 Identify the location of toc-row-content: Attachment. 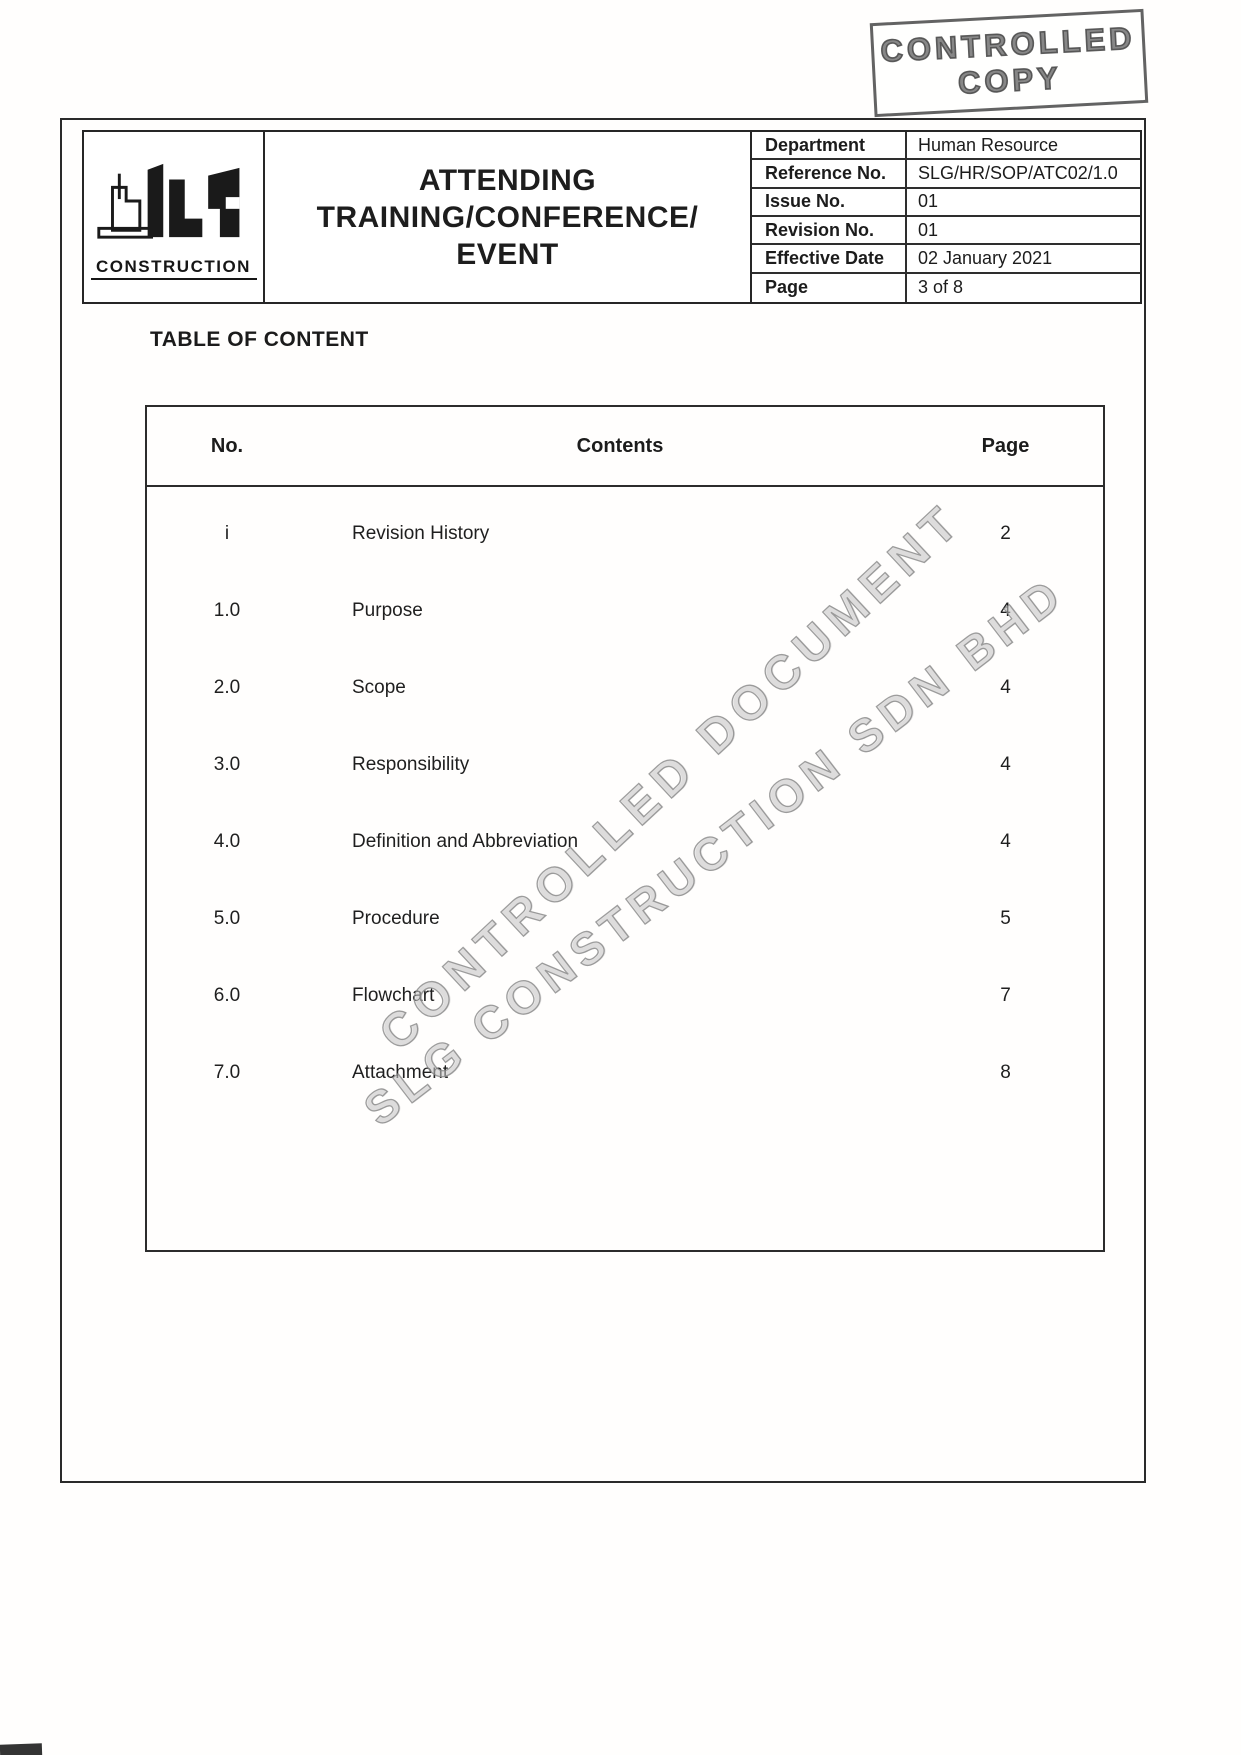
(400, 1072).